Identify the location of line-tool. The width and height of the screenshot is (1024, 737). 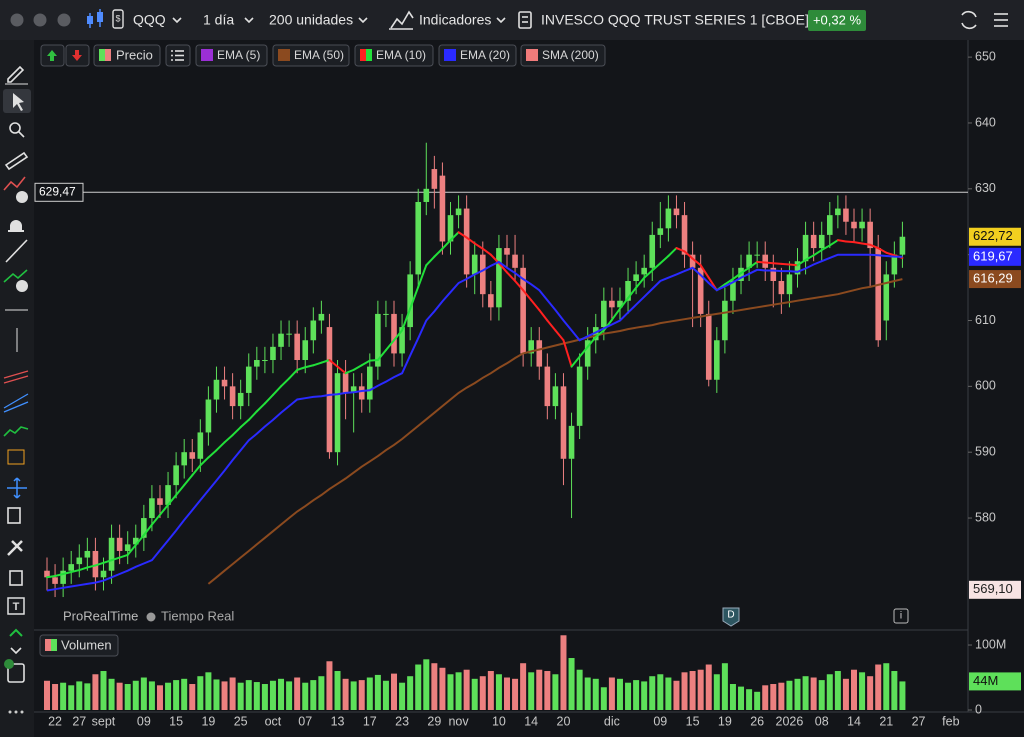
(16, 251).